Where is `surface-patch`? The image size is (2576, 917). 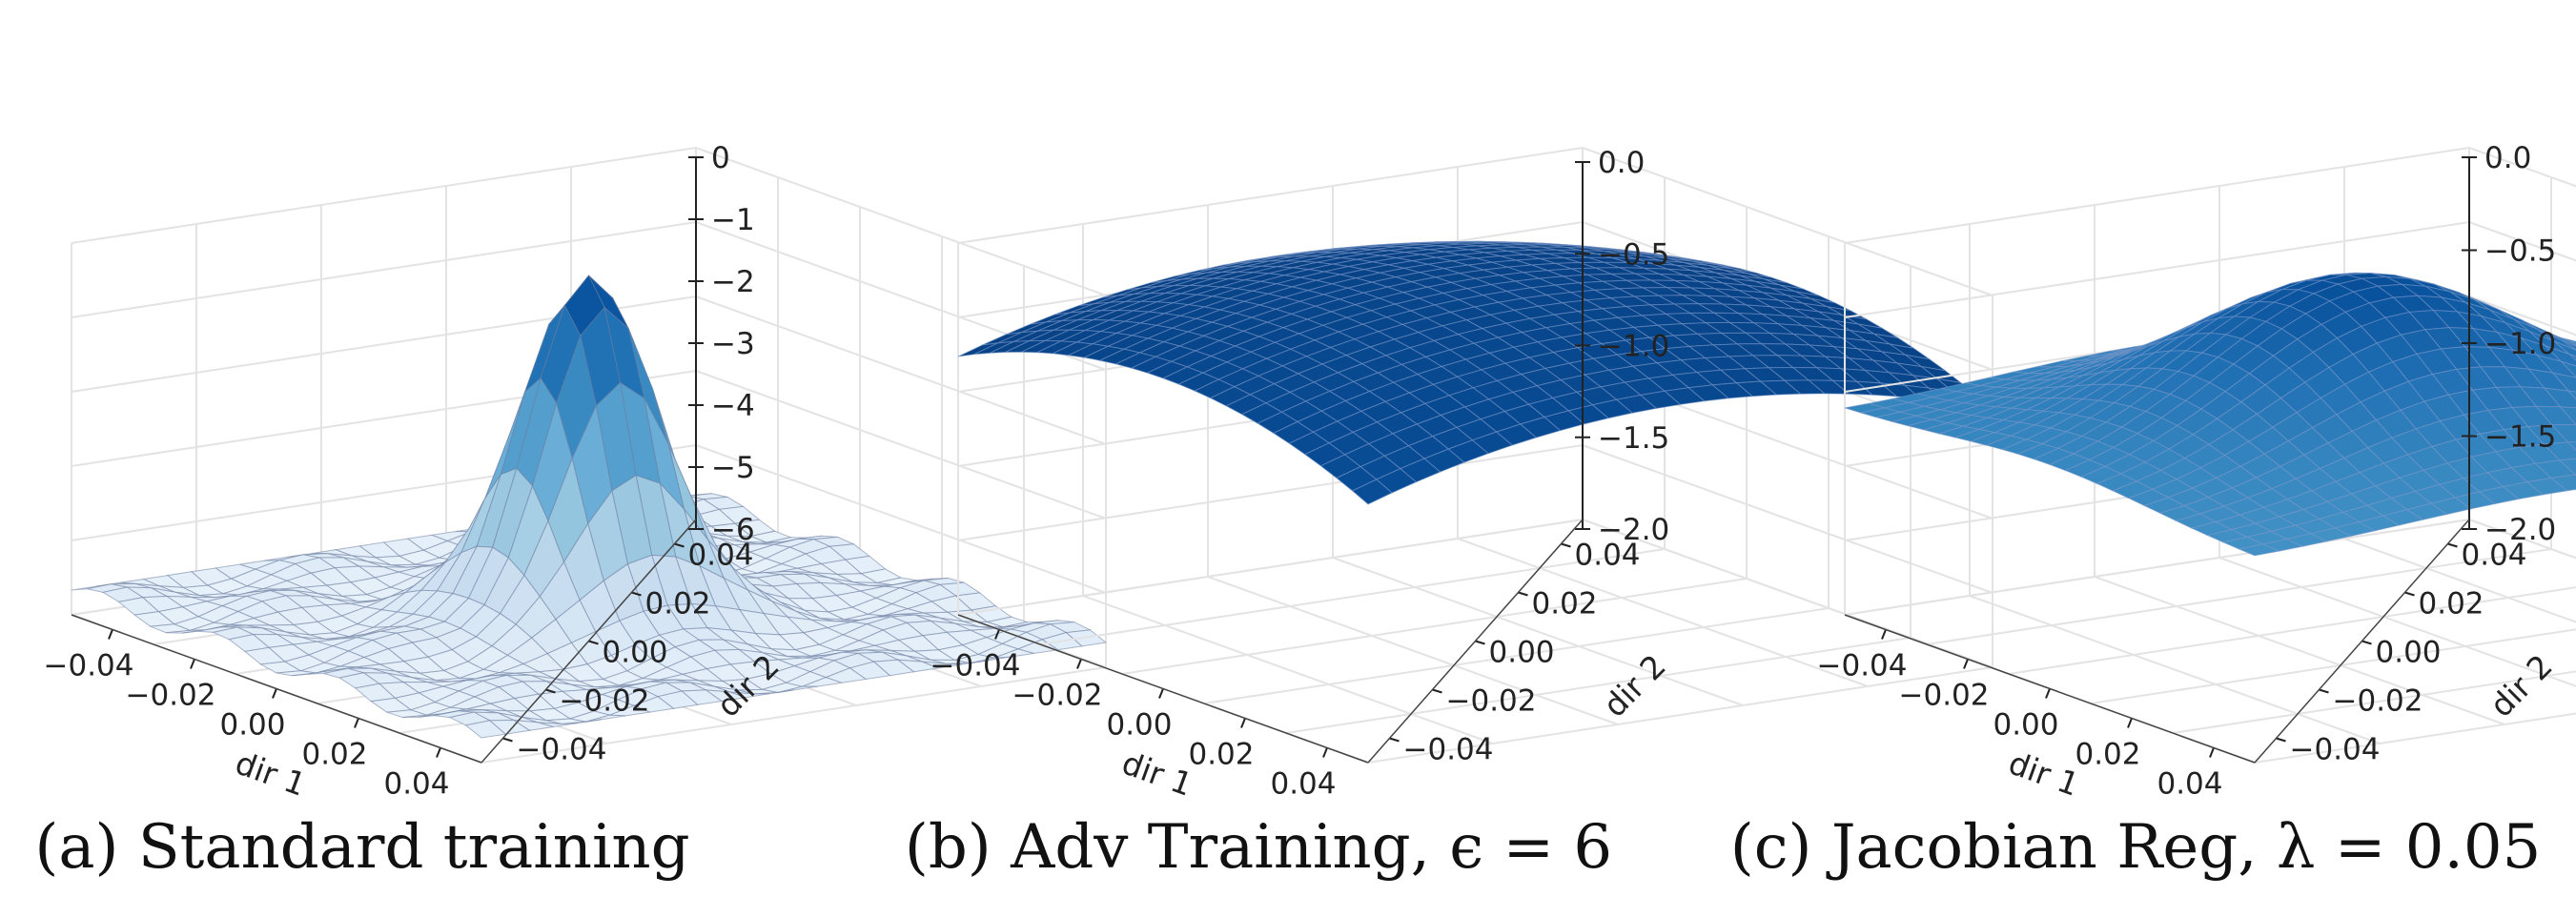 surface-patch is located at coordinates (2258, 550).